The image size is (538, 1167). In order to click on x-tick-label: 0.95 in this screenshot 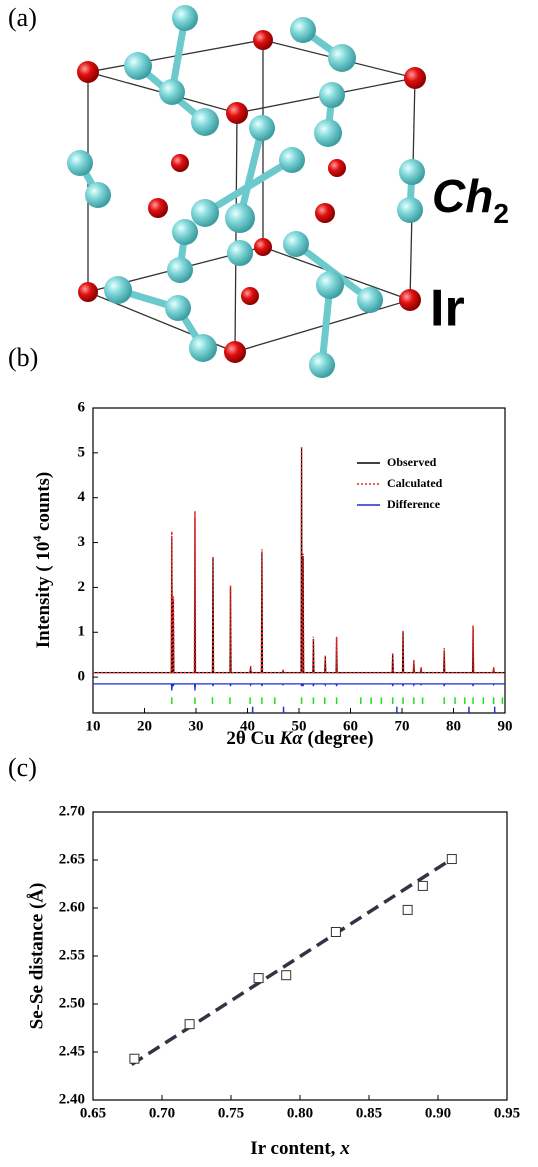, I will do `click(507, 1113)`.